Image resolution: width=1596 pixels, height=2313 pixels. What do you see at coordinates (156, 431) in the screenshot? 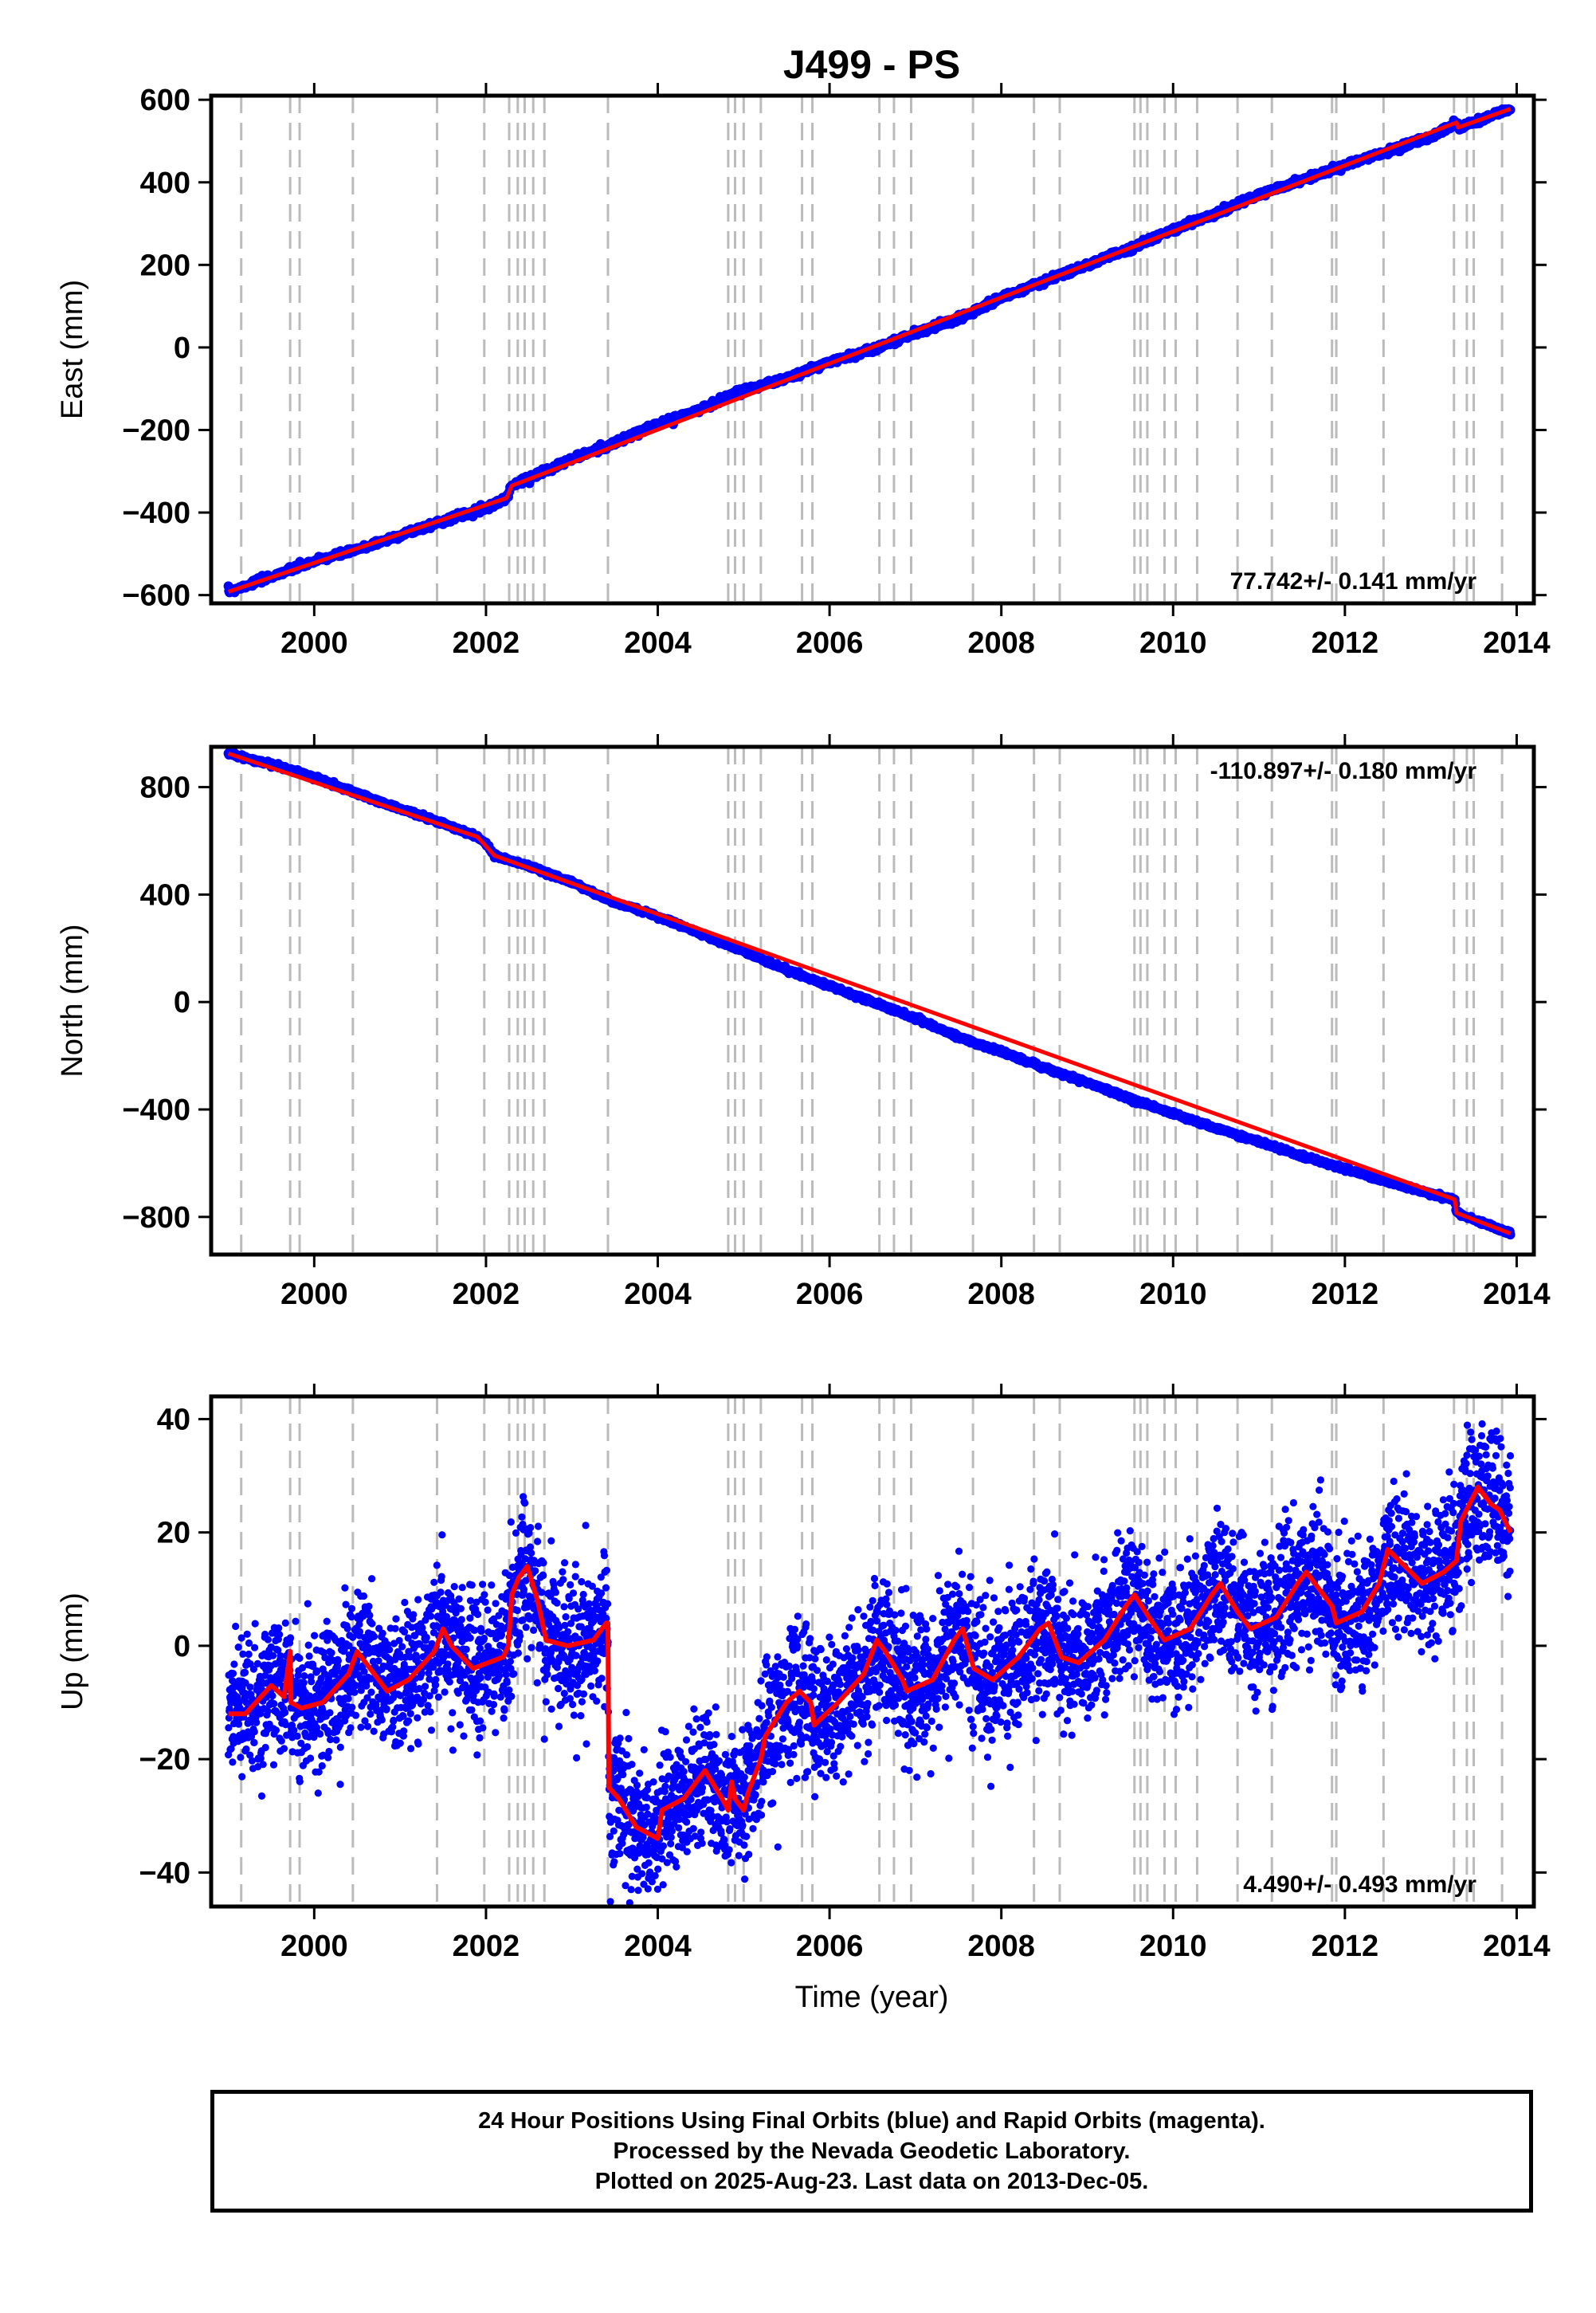
I see `y-tick-label: −200` at bounding box center [156, 431].